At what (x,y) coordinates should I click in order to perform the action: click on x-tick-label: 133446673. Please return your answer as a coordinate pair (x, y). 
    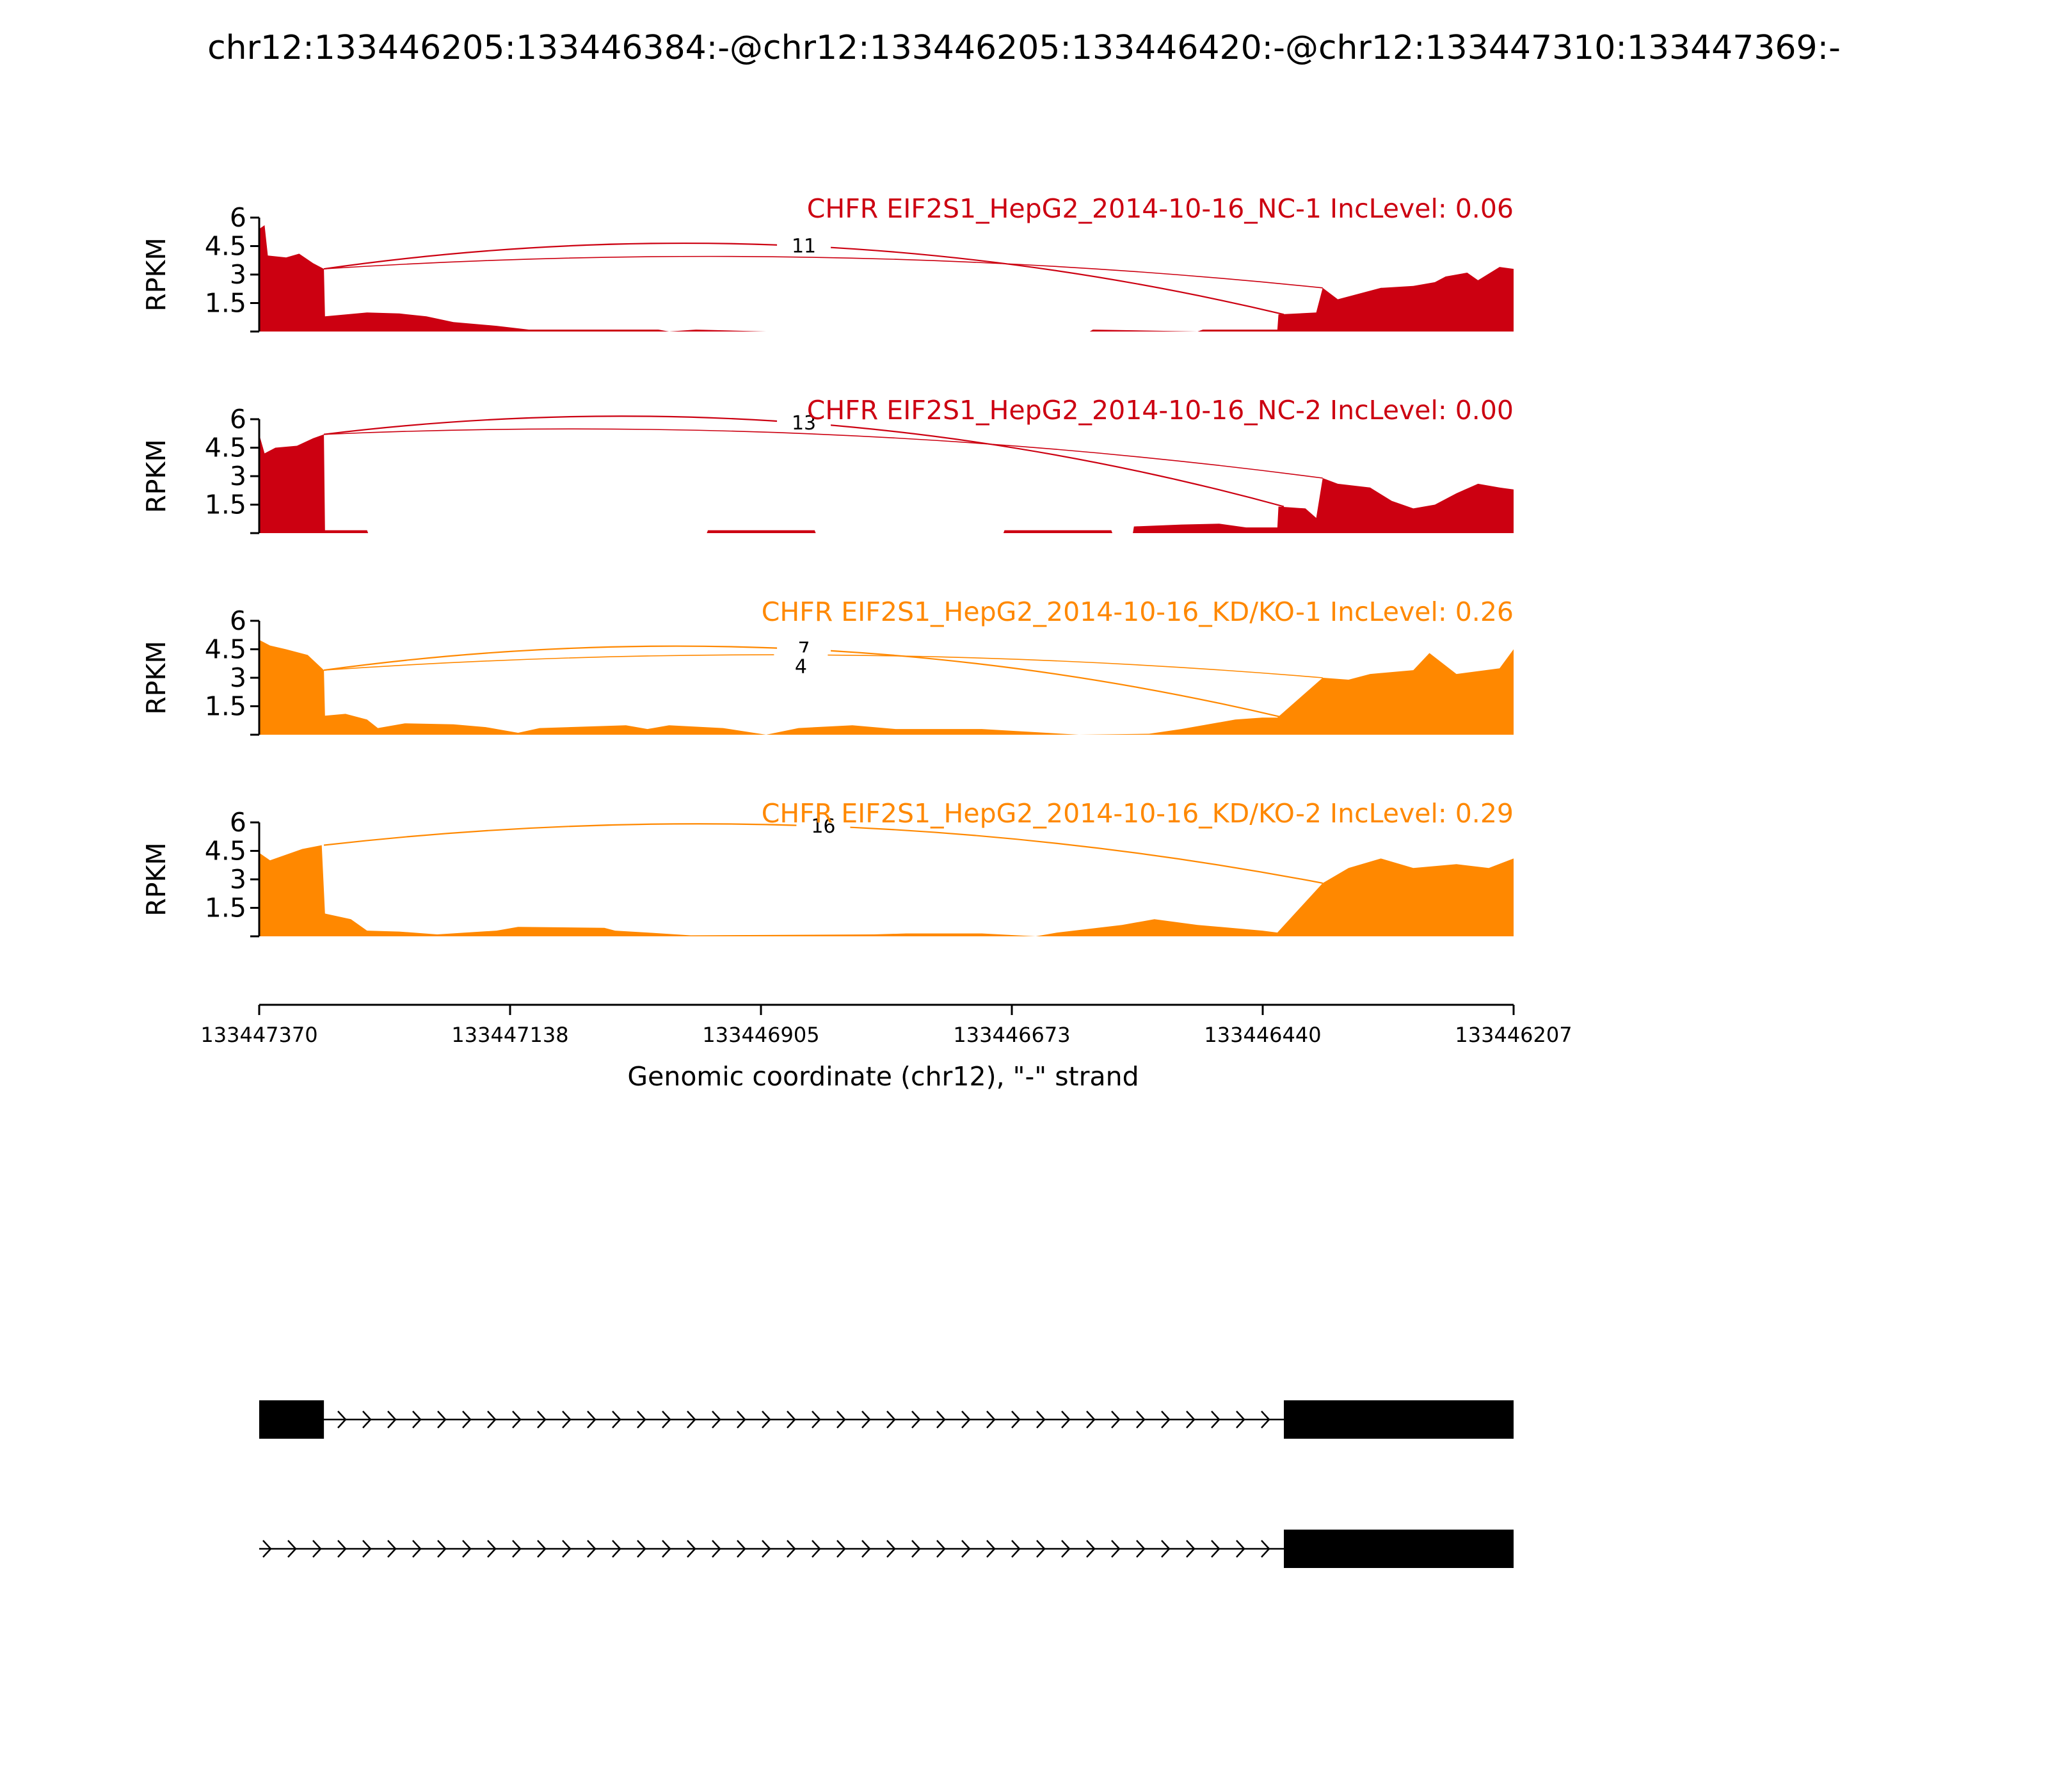
    Looking at the image, I should click on (1011, 1035).